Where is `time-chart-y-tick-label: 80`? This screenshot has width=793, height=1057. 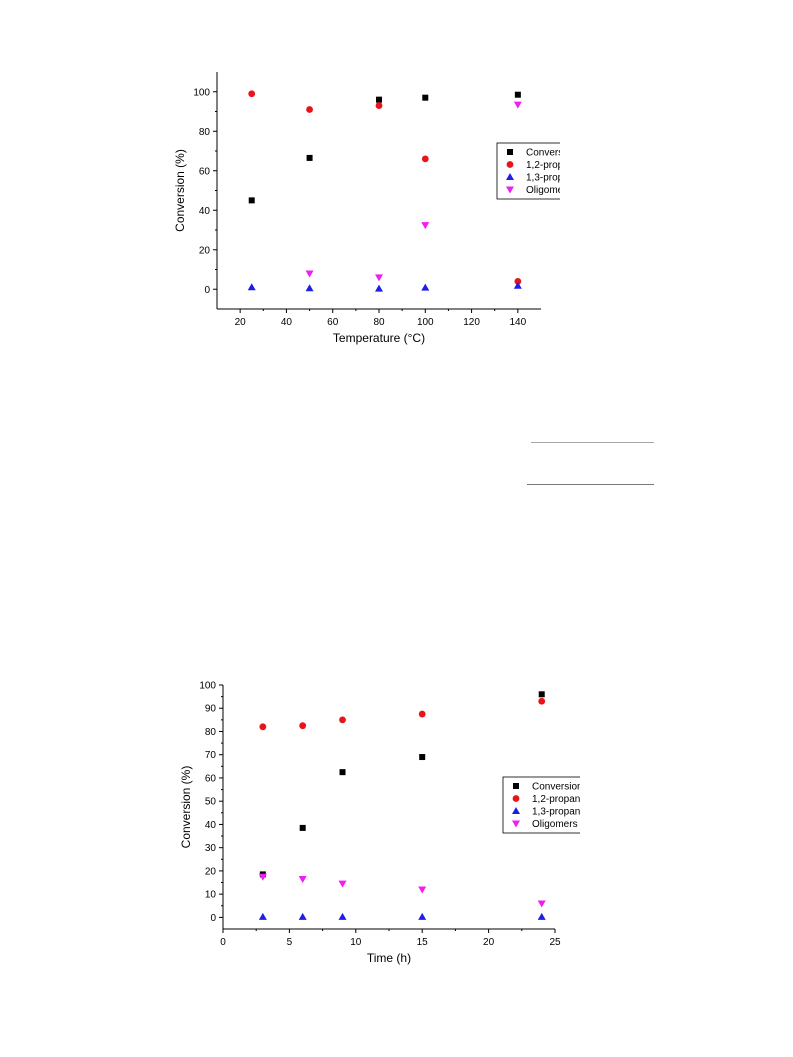
time-chart-y-tick-label: 80 is located at coordinates (211, 732).